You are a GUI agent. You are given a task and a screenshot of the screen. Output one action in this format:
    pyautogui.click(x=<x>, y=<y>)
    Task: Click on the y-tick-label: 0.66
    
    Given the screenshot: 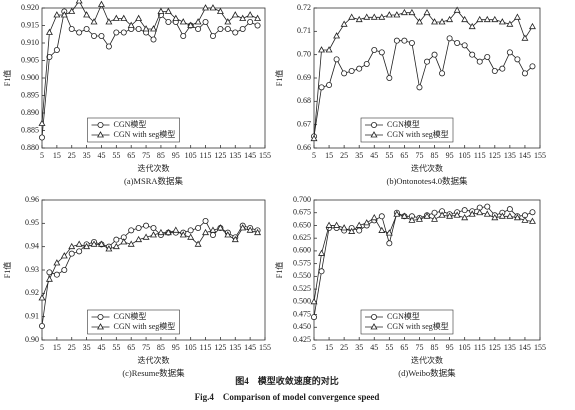 What is the action you would take?
    pyautogui.click(x=304, y=147)
    